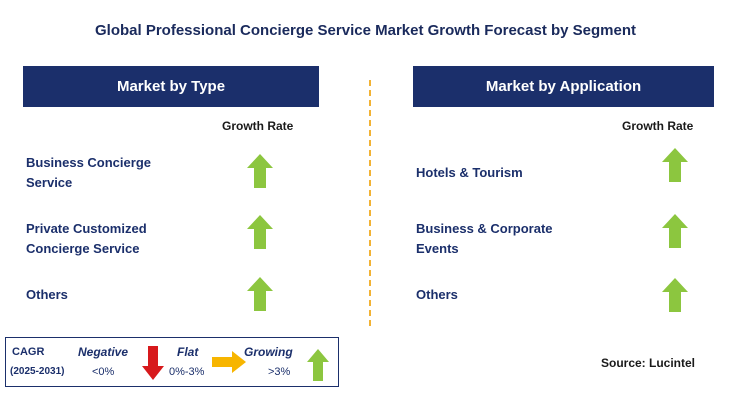  What do you see at coordinates (658, 126) in the screenshot?
I see `right-growth-rate-header: Growth Rate` at bounding box center [658, 126].